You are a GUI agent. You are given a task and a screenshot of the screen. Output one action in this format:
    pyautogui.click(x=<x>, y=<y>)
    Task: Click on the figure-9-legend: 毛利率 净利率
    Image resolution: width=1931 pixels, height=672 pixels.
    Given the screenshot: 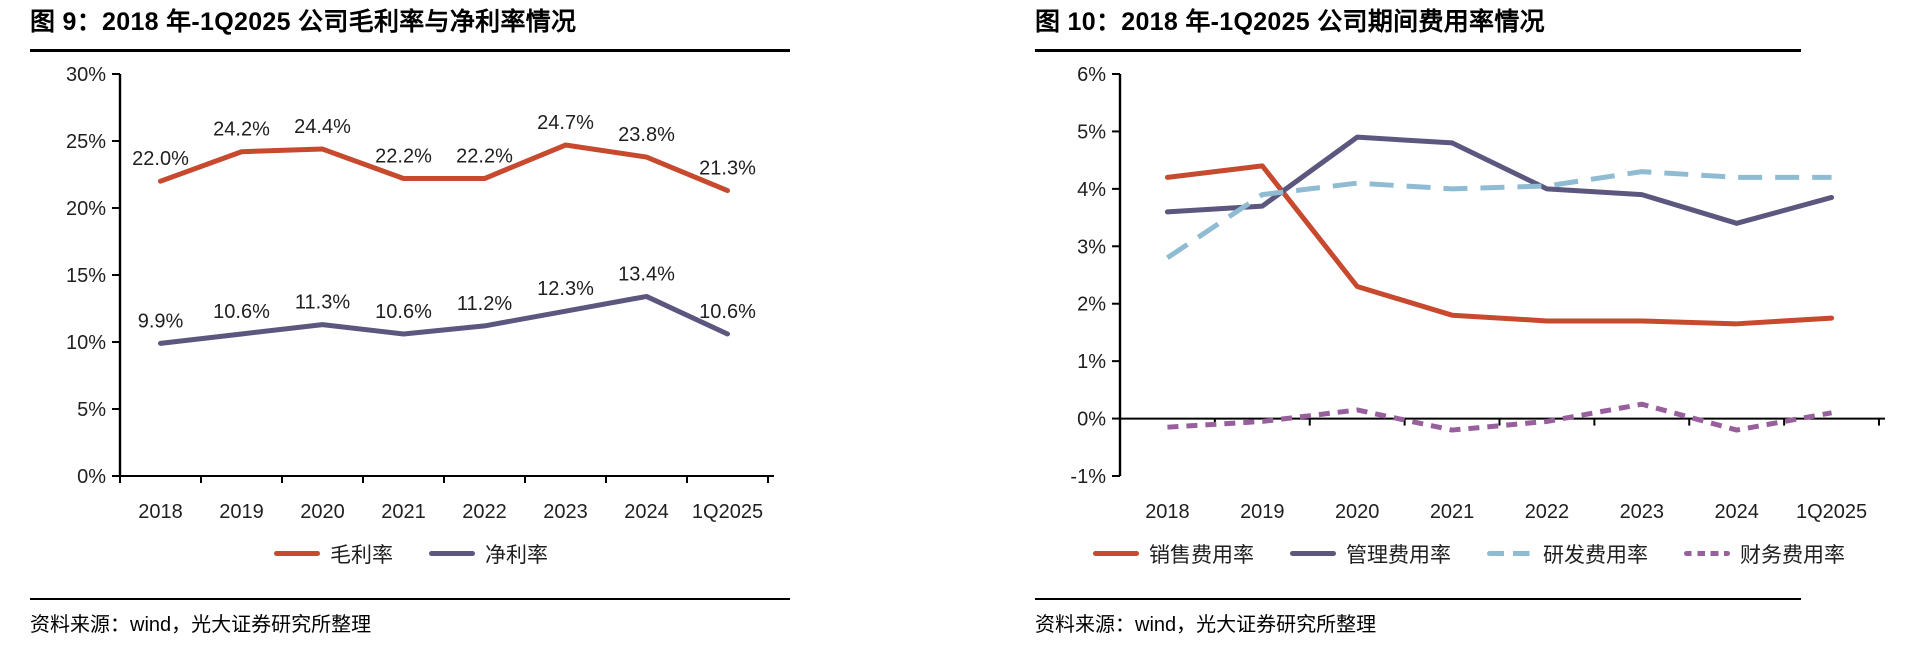 What is the action you would take?
    pyautogui.click(x=411, y=554)
    